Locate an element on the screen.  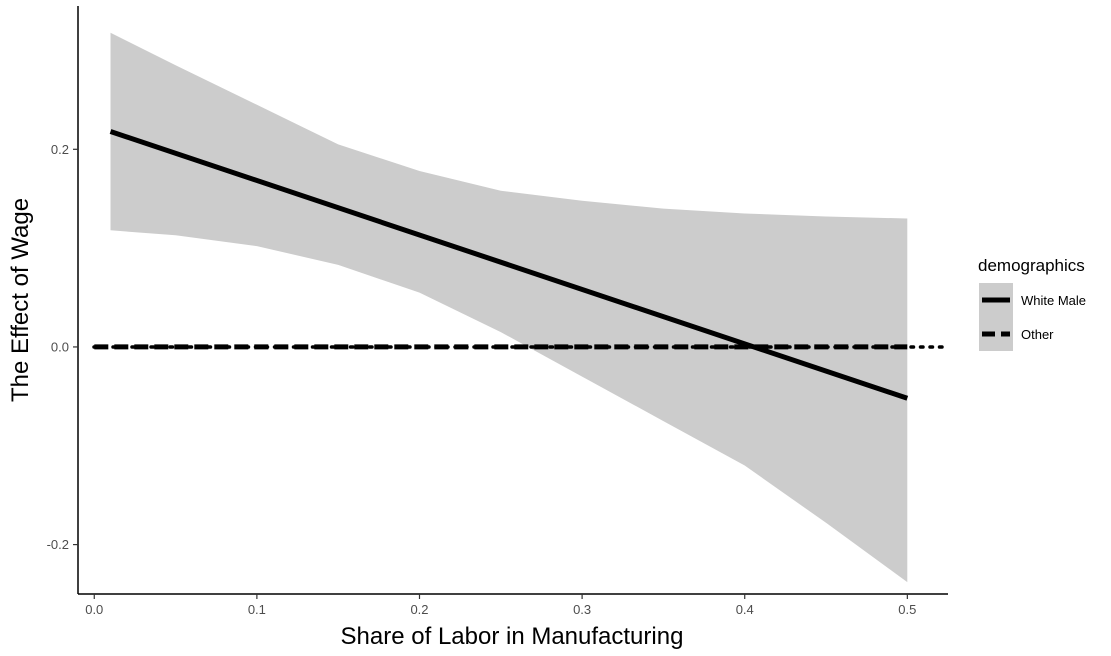
legend-label-white-male: White Male is located at coordinates (1053, 300).